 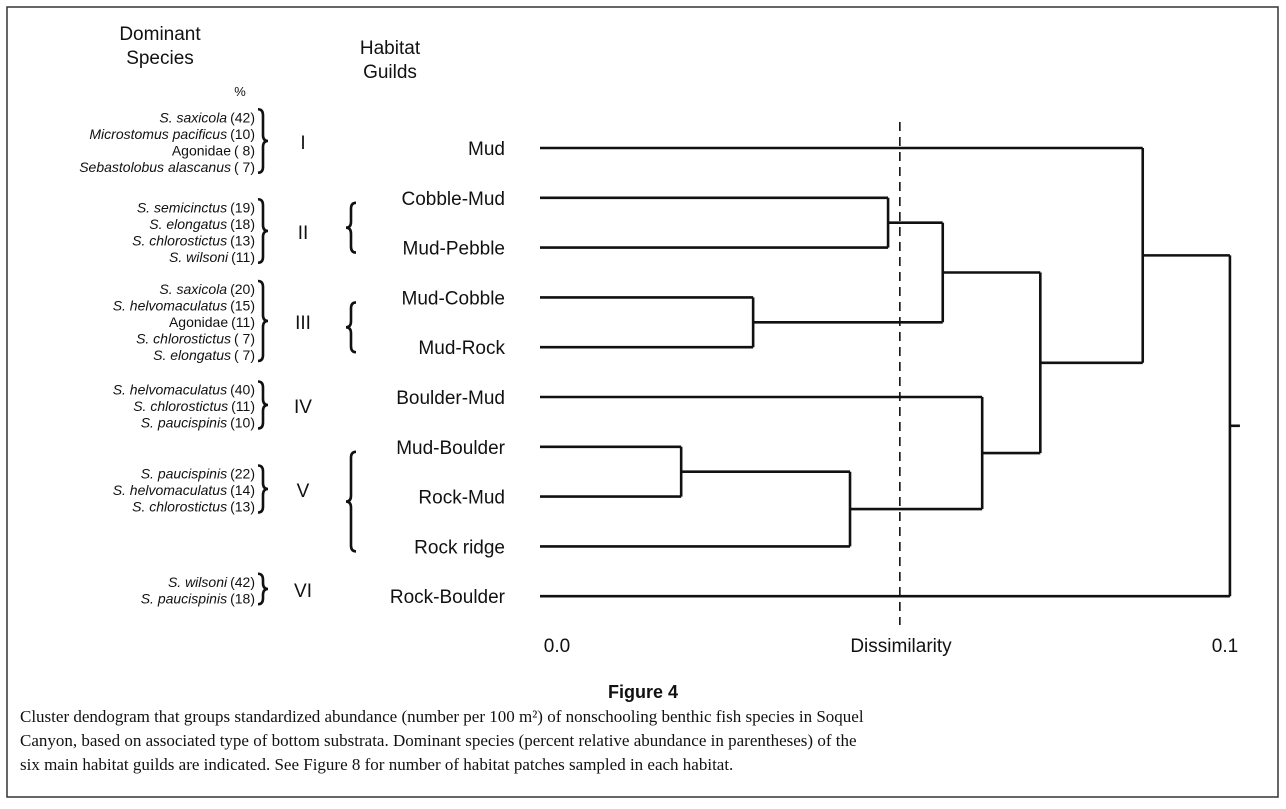 I want to click on guild-numeral: II, so click(x=303, y=233).